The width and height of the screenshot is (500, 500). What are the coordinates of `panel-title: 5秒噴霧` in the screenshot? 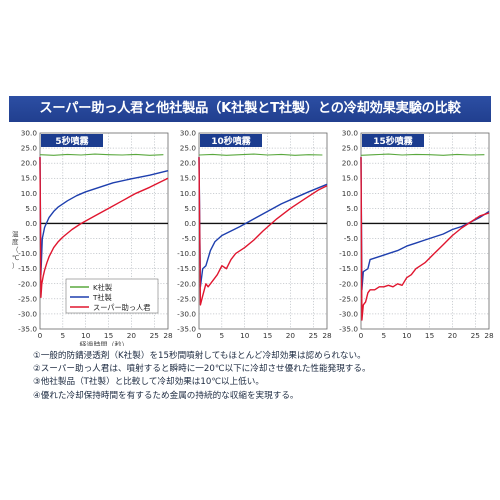 It's located at (72, 141).